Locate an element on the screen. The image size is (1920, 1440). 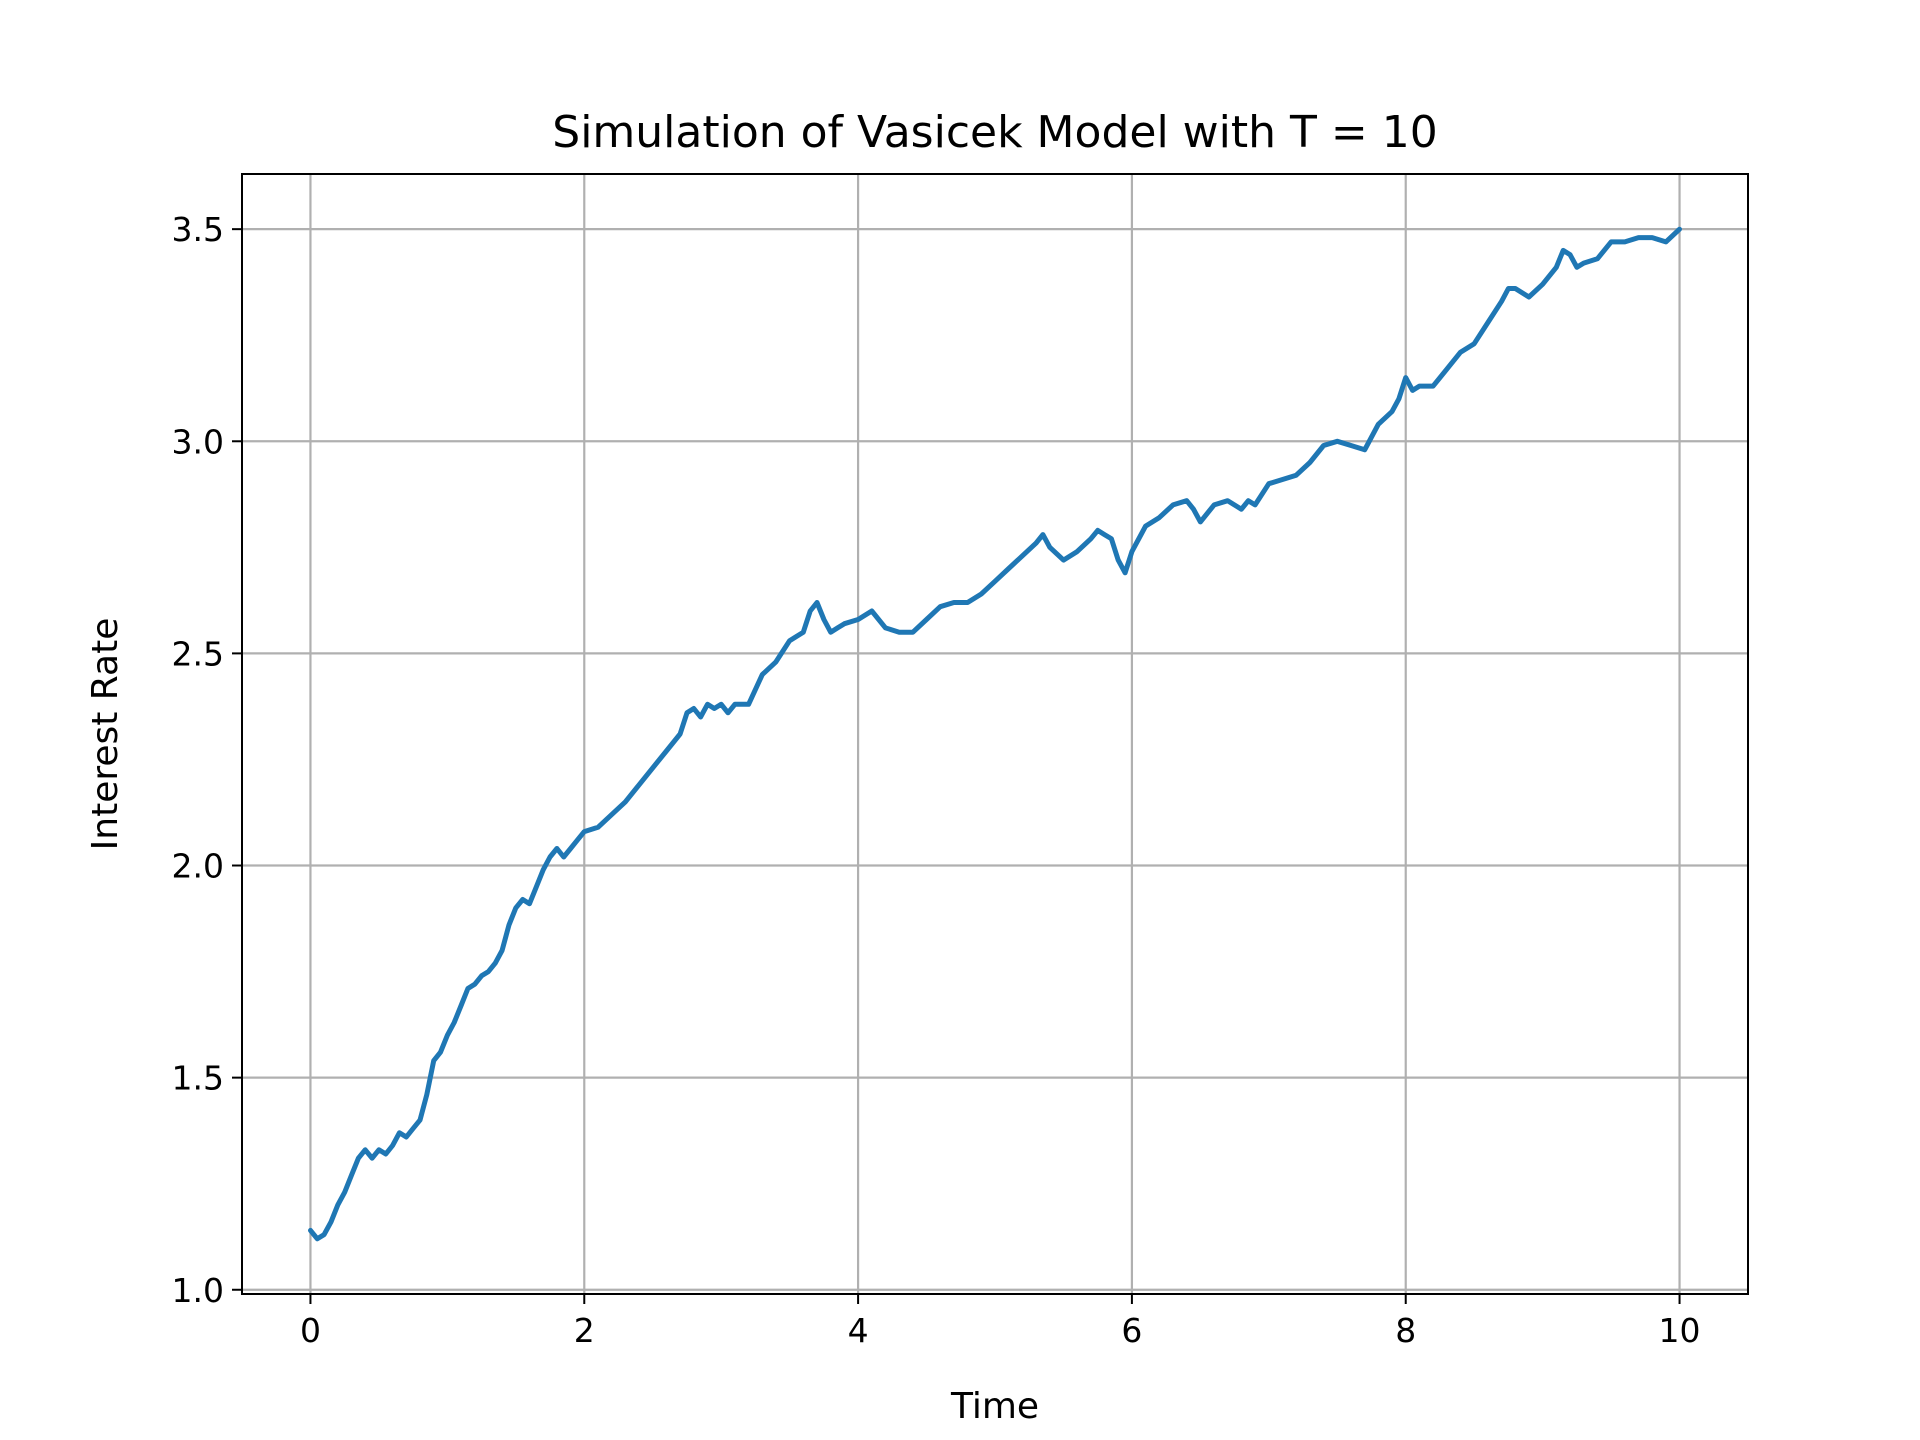
y-tick-label: 3.5 is located at coordinates (198, 229).